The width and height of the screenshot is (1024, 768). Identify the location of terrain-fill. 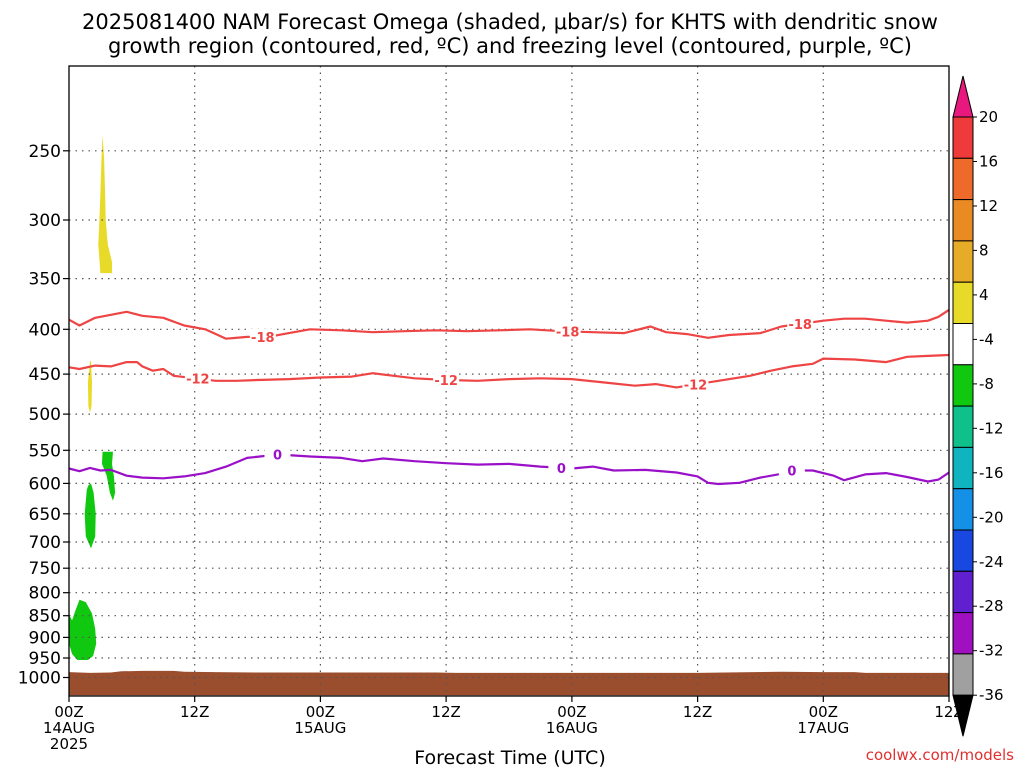
(509, 683).